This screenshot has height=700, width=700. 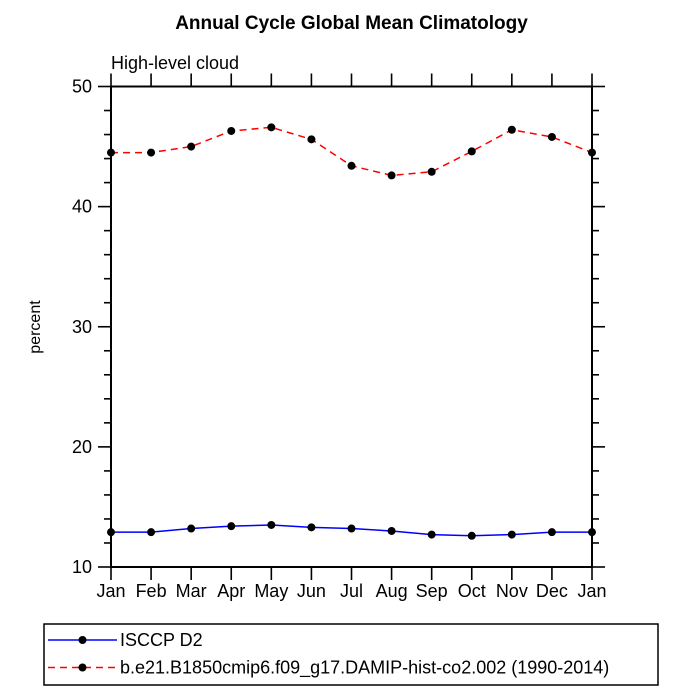 I want to click on x-tick-label: Nov, so click(x=512, y=591).